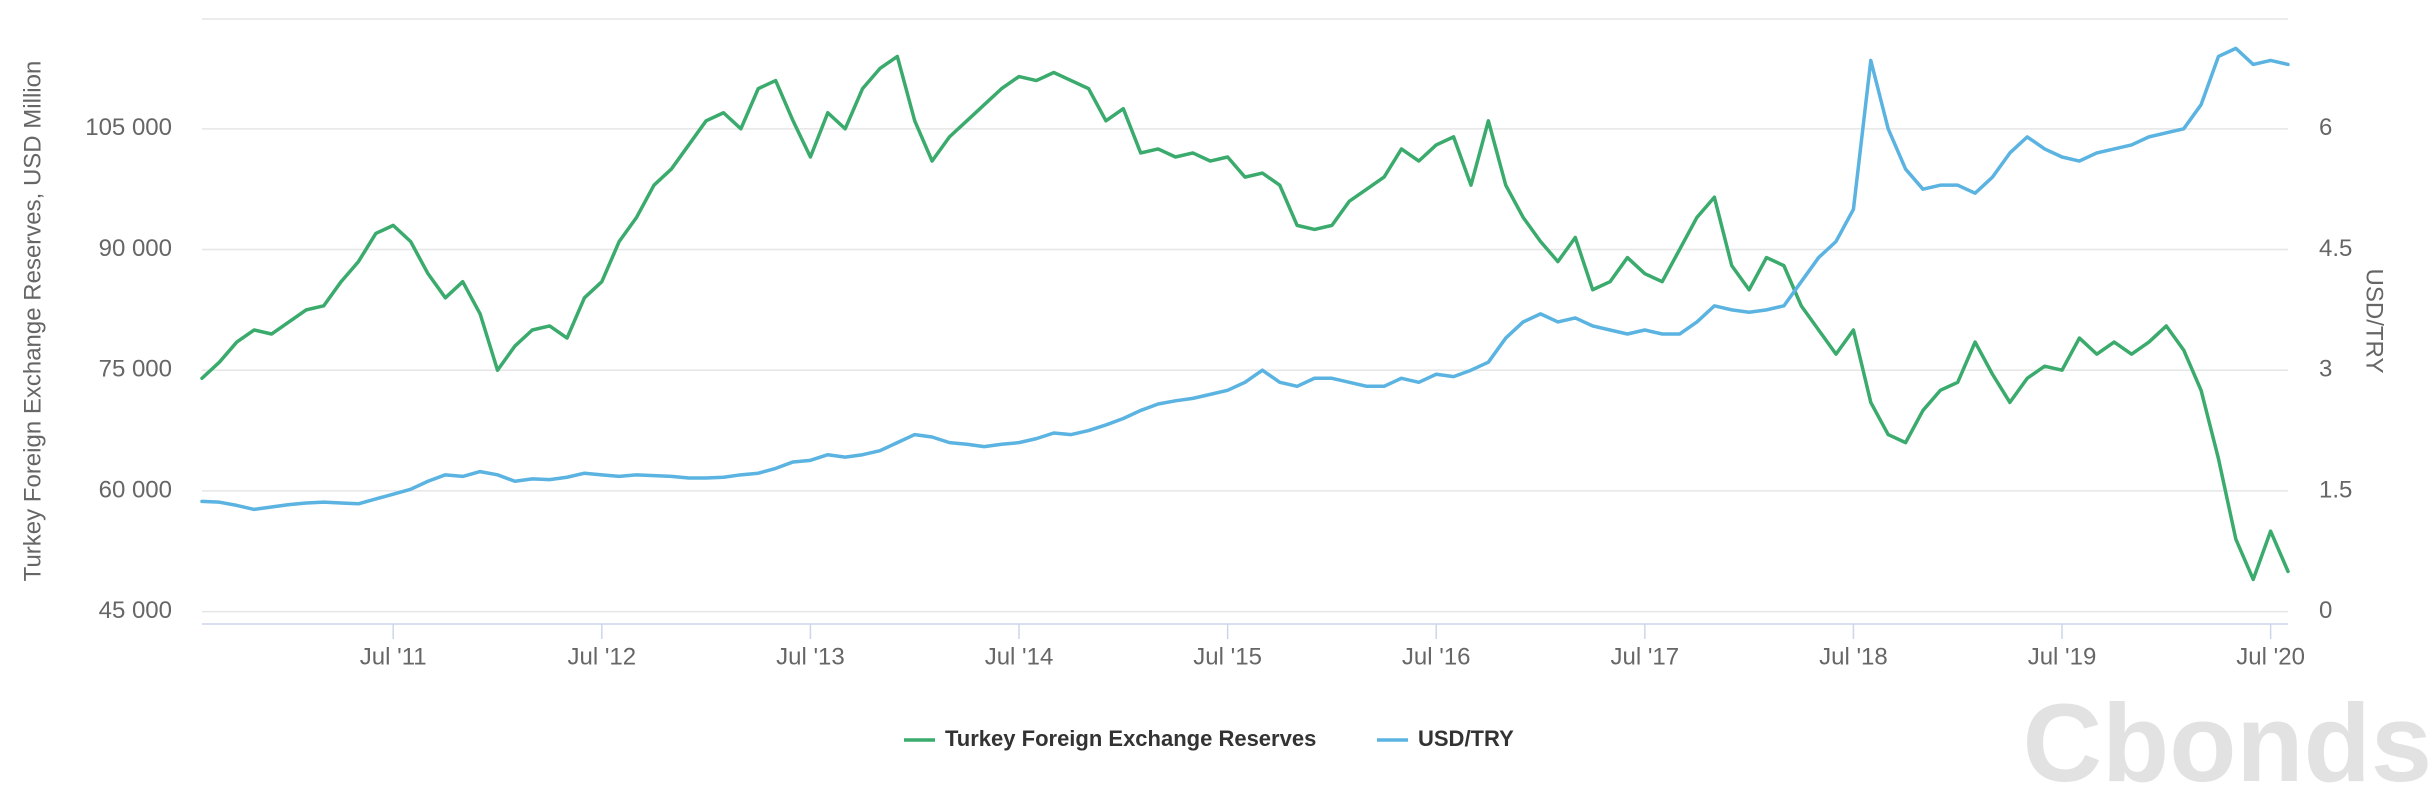 This screenshot has height=800, width=2432. Describe the element at coordinates (1645, 656) in the screenshot. I see `x-tick-label: Jul '17` at that location.